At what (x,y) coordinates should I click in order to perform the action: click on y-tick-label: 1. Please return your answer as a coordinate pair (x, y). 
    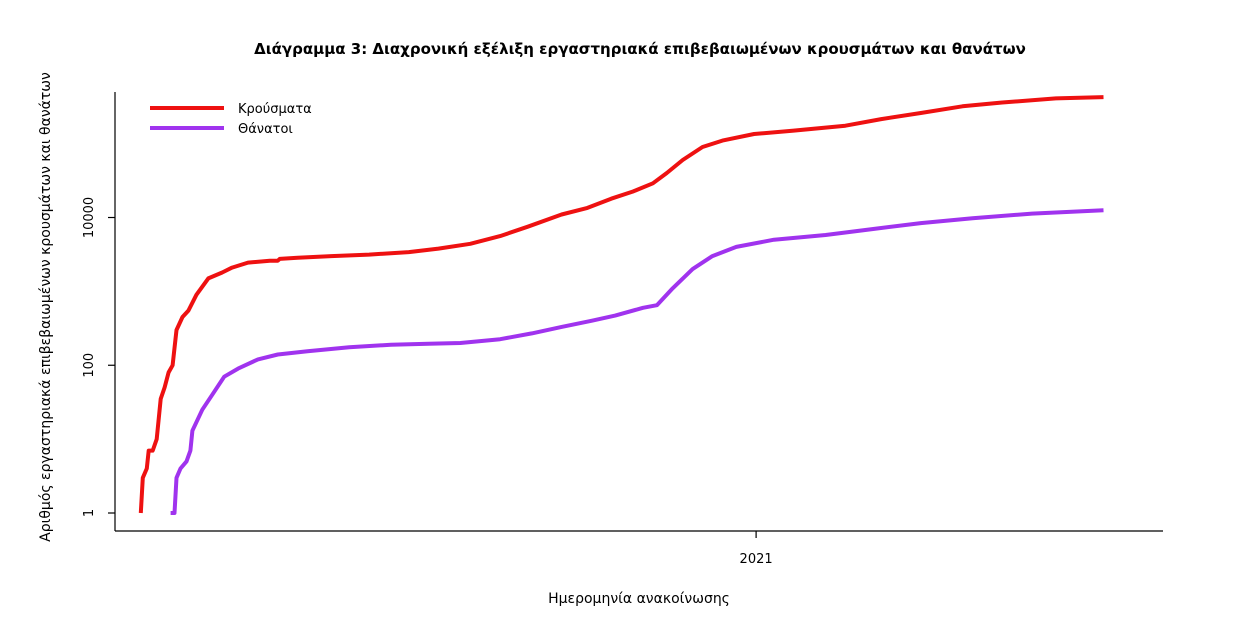
    Looking at the image, I should click on (89, 513).